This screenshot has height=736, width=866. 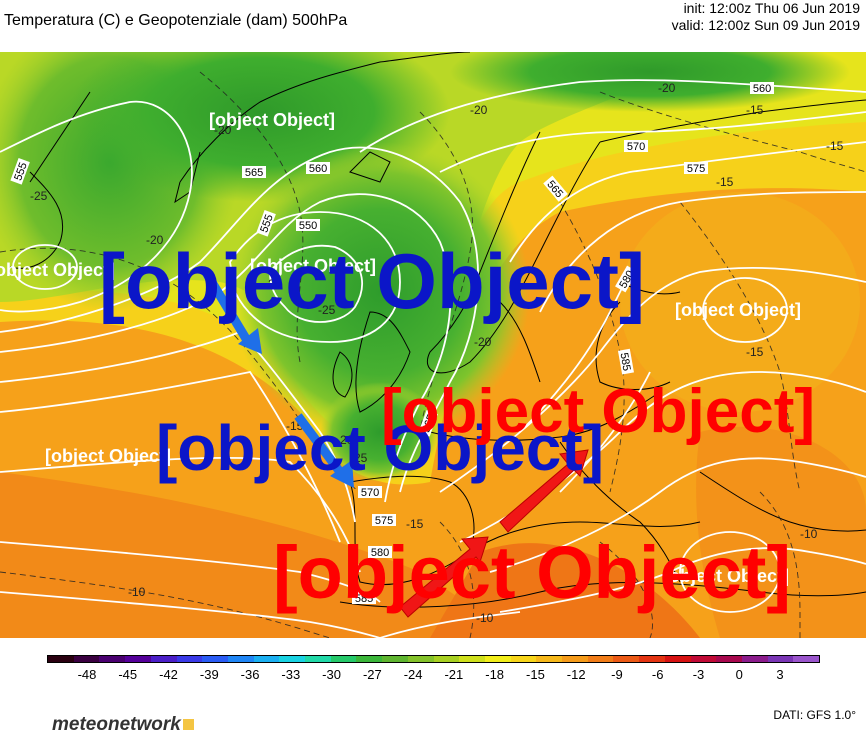 I want to click on color-scale-tick: -18, so click(x=495, y=674).